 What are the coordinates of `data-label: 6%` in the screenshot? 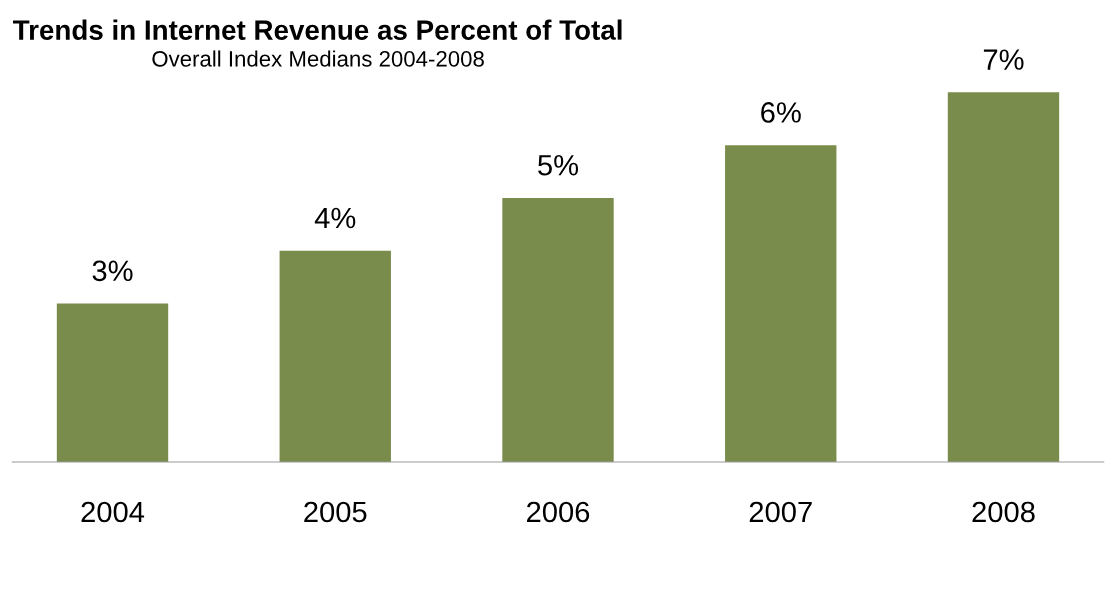 It's located at (781, 112).